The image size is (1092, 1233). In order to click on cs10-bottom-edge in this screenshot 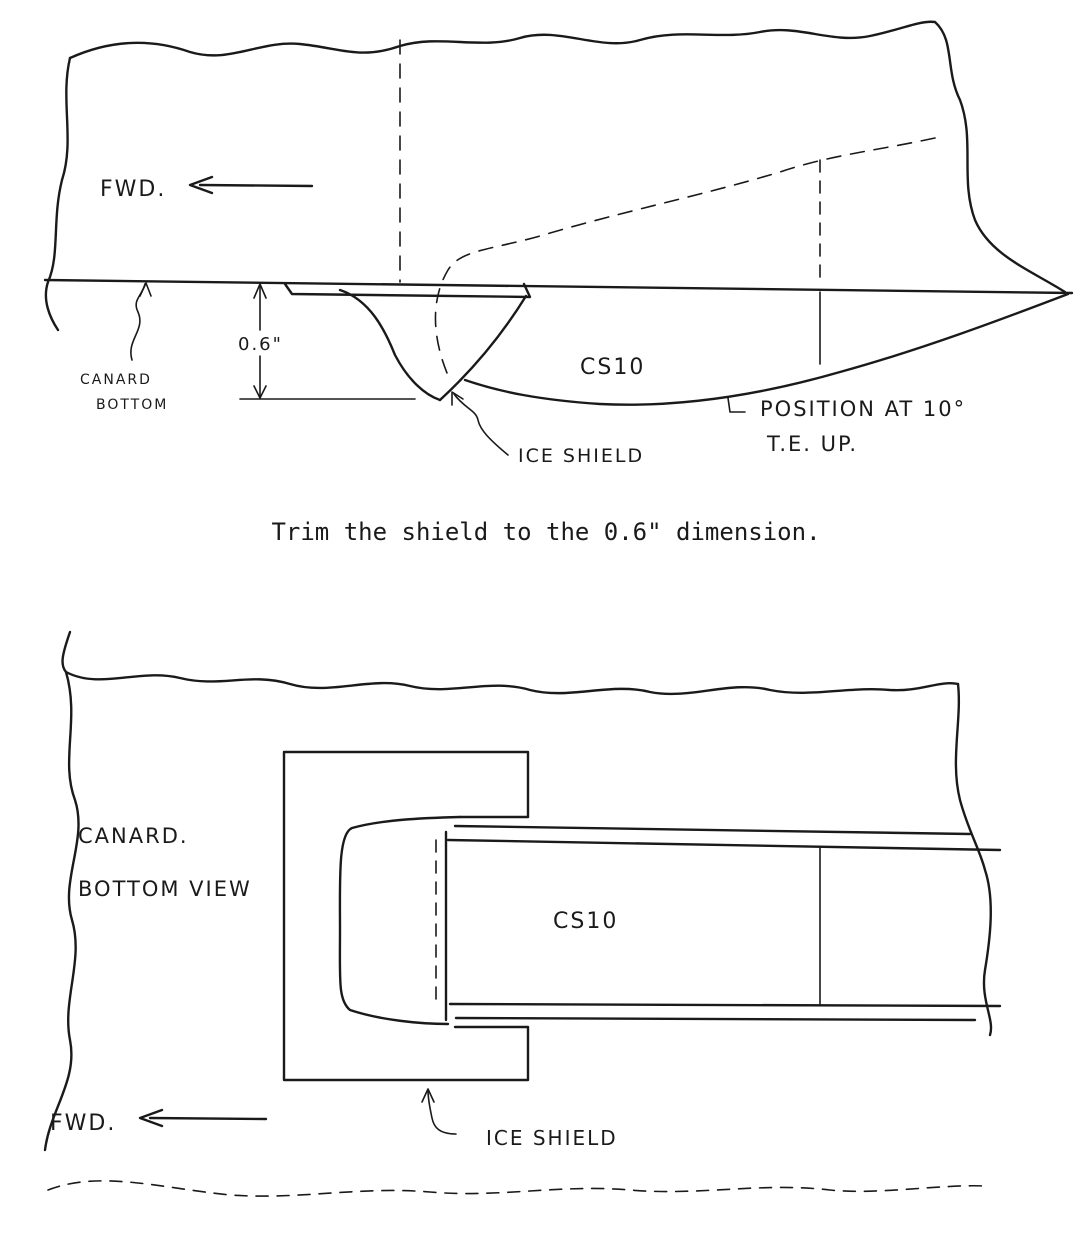, I will do `click(715, 1019)`.